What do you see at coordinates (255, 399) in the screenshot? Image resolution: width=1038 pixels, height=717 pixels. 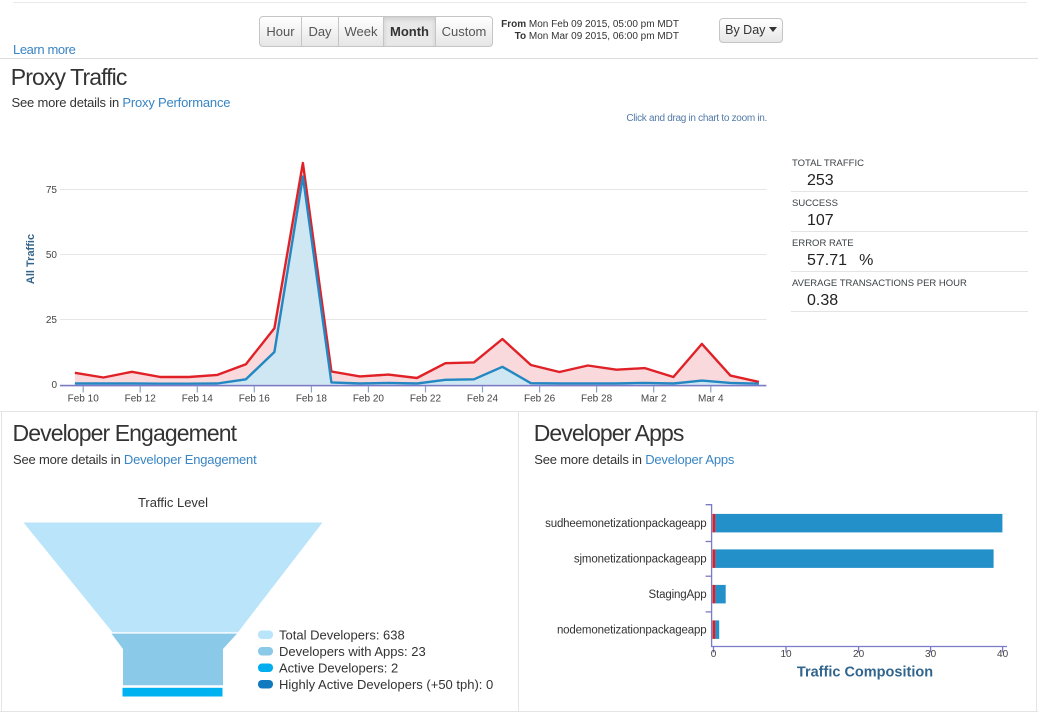 I see `svg-text: Feb 16` at bounding box center [255, 399].